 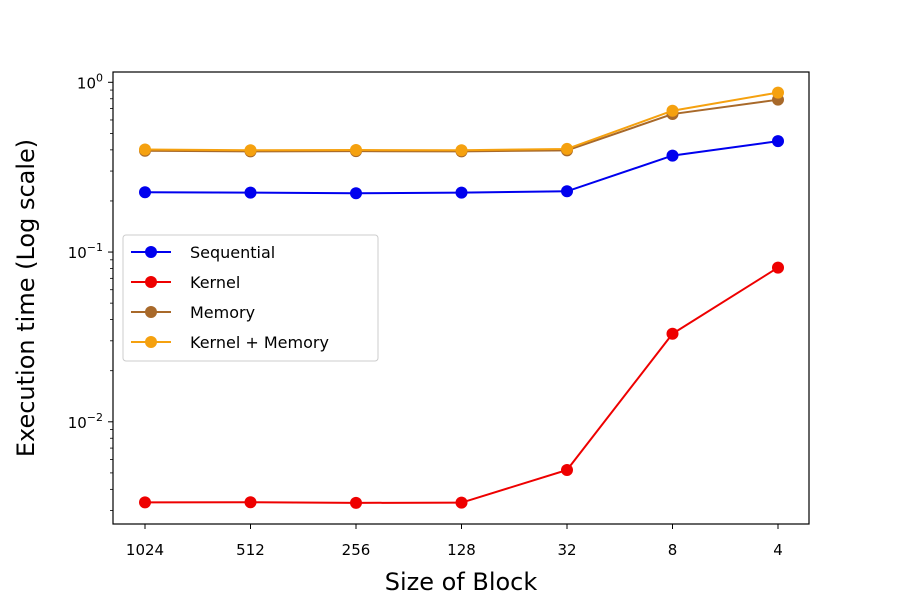 What do you see at coordinates (90, 291) in the screenshot?
I see `y-axis: 10⁰ 10⁻¹ 10⁻²` at bounding box center [90, 291].